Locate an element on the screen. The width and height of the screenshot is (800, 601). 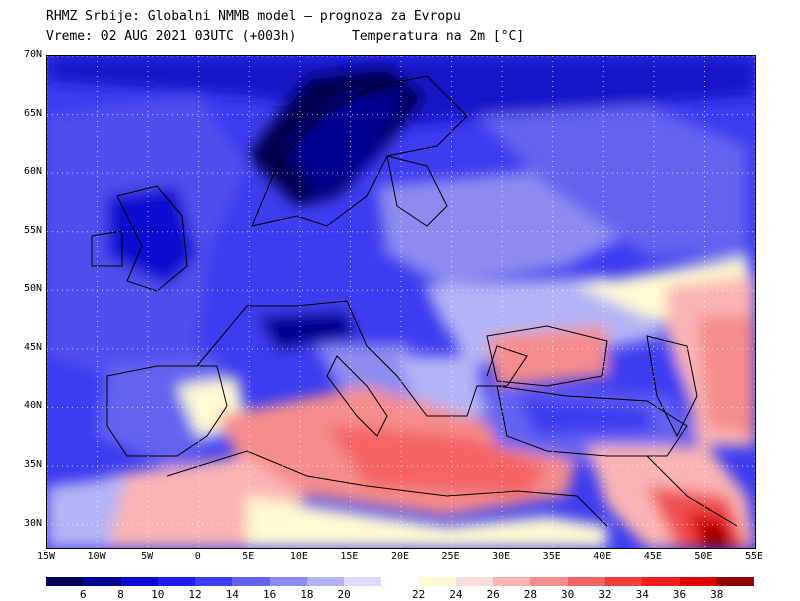
lat-tick-label: 50N is located at coordinates (32, 289).